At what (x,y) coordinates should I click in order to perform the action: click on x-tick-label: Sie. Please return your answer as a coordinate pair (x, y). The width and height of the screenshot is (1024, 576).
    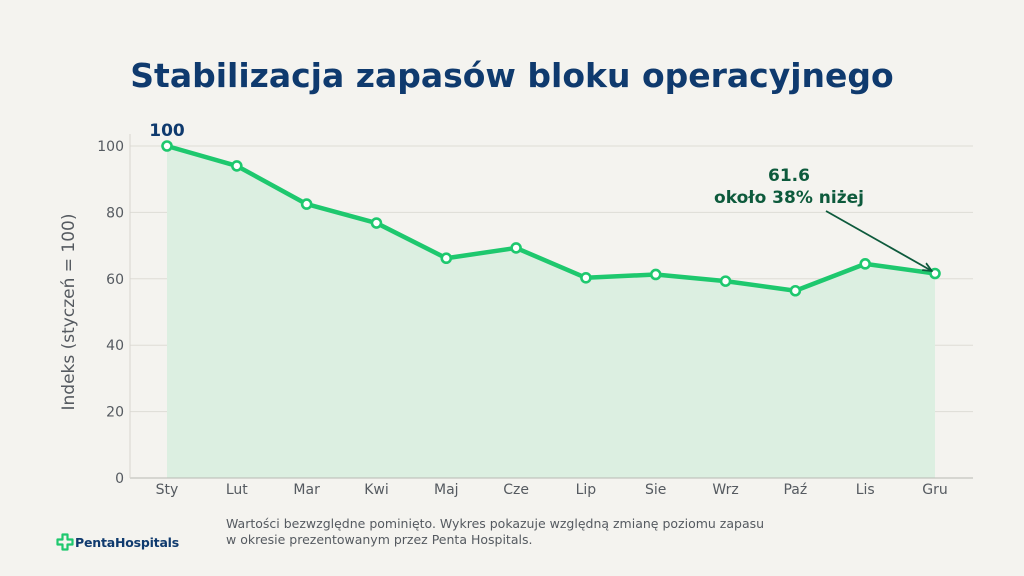
    Looking at the image, I should click on (655, 490).